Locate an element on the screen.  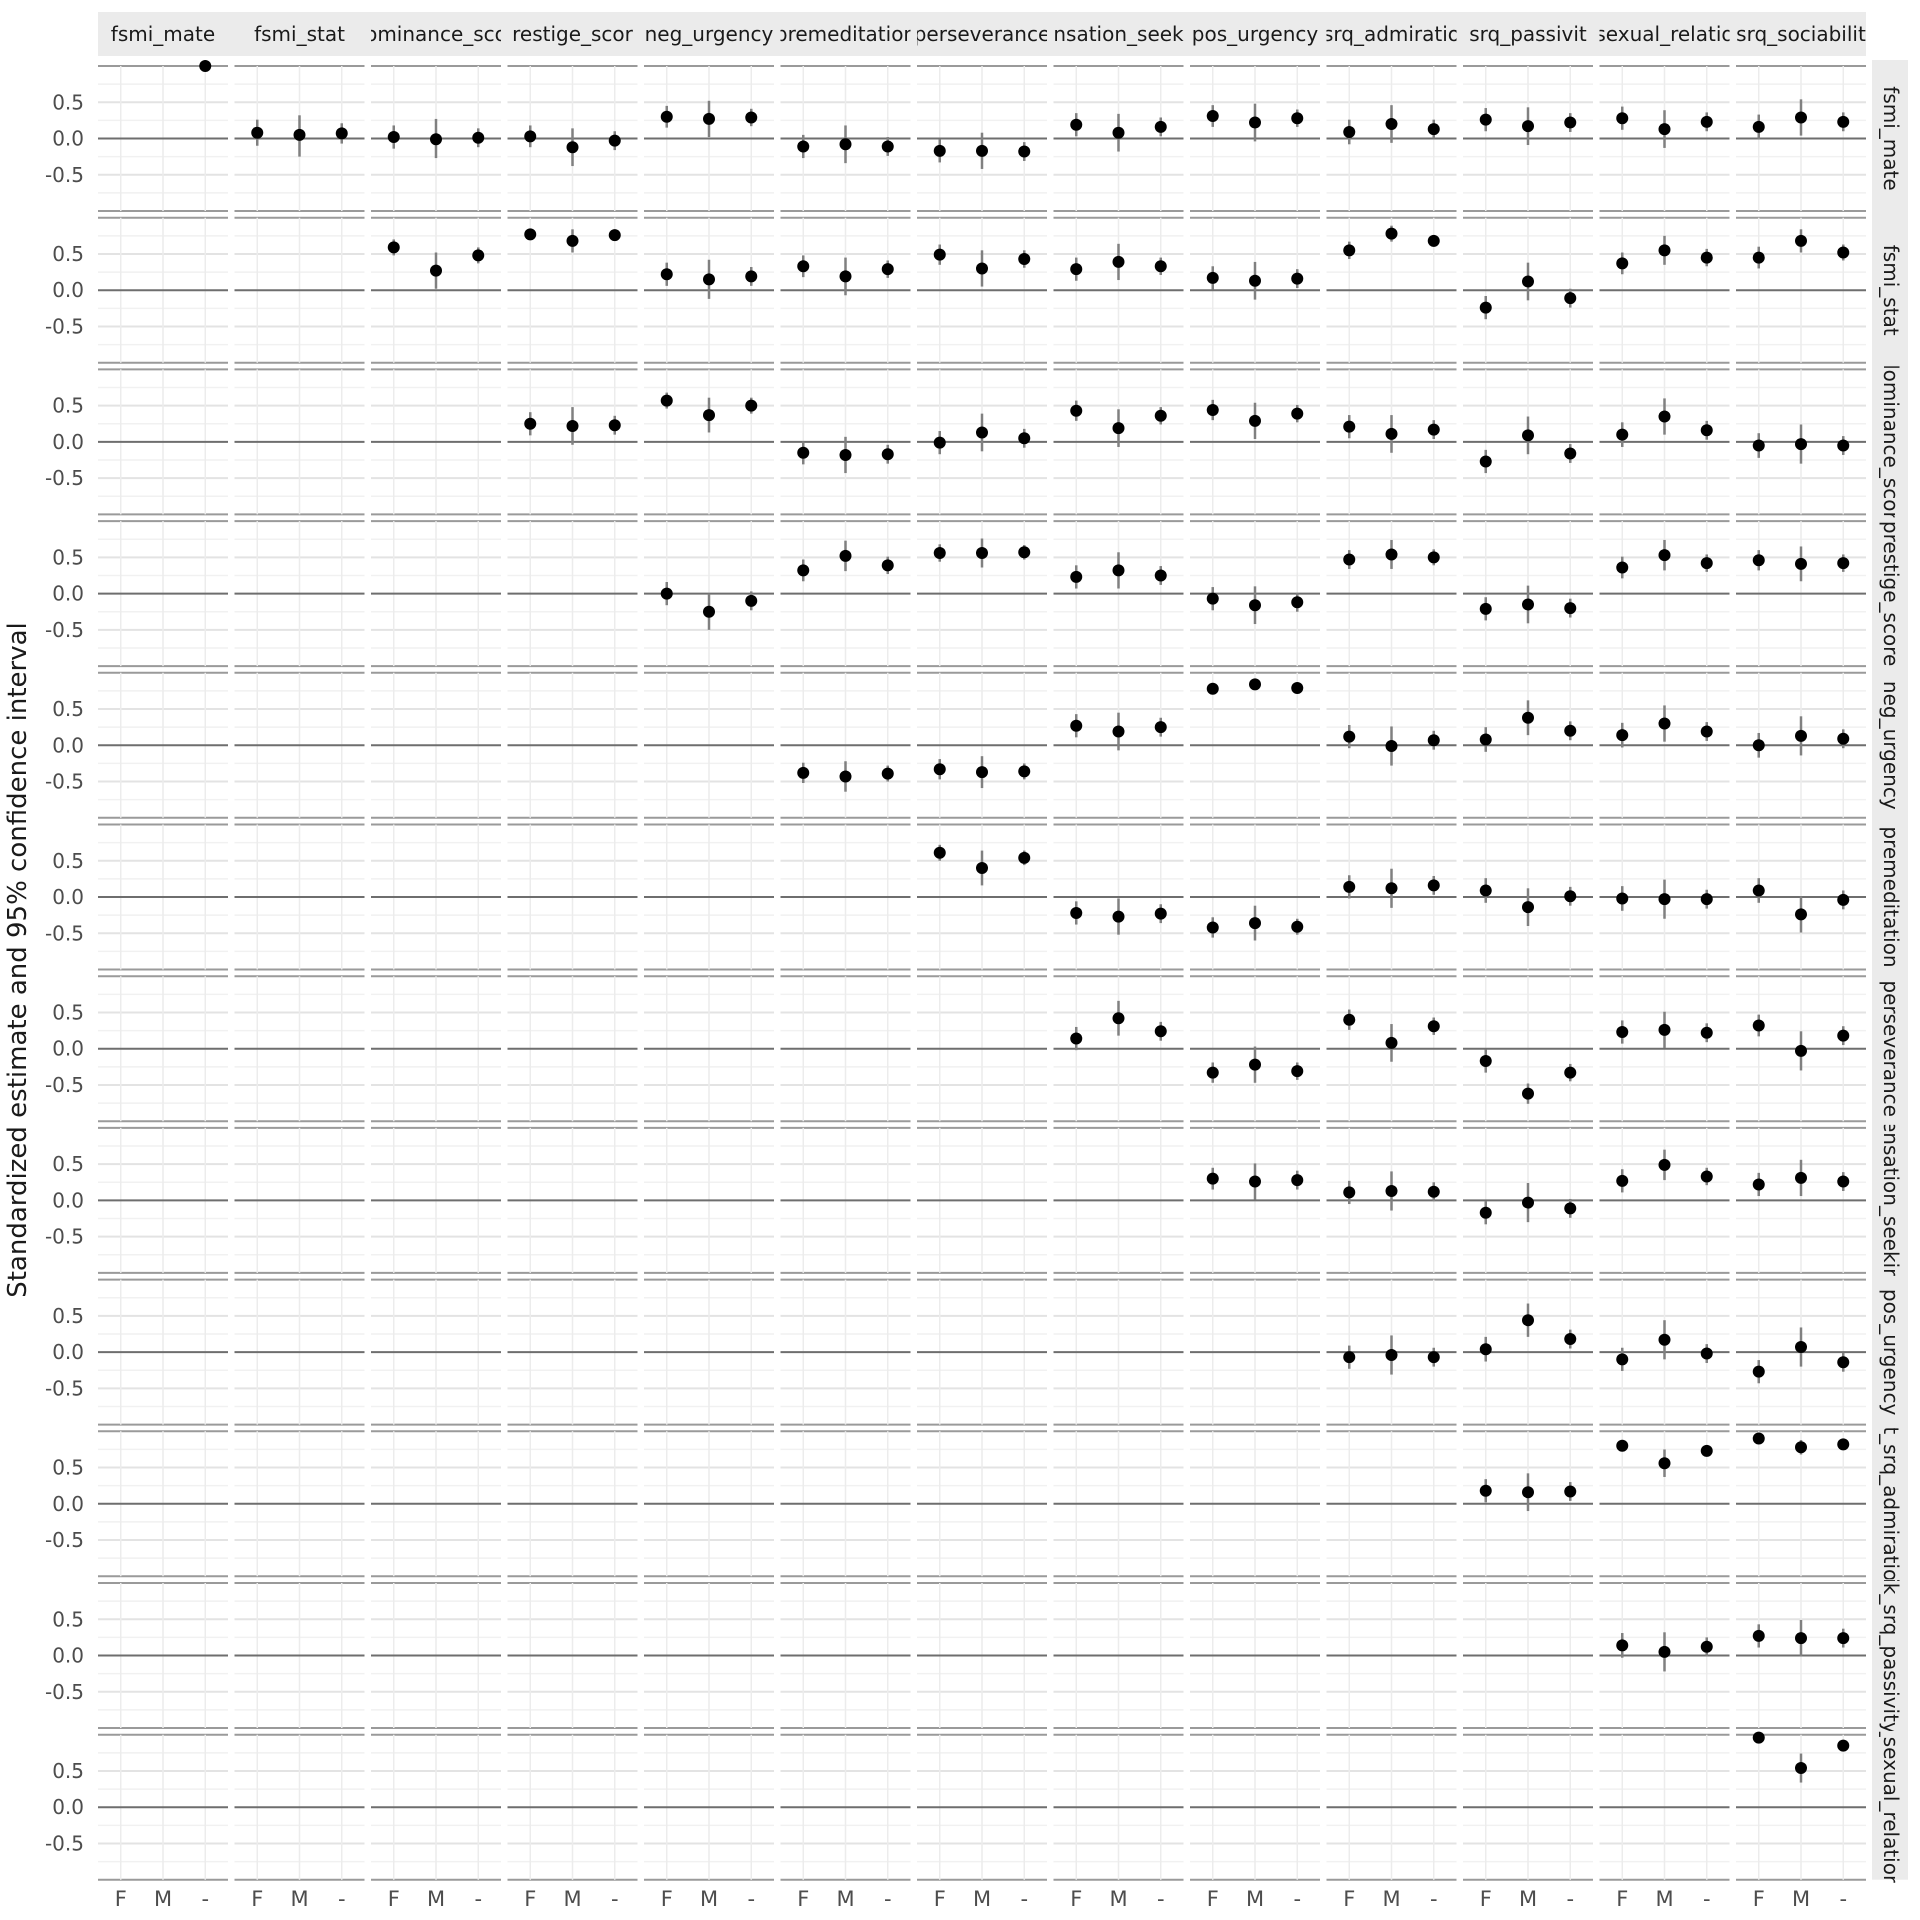
column-facet-label: fsmi_stat is located at coordinates (299, 34).